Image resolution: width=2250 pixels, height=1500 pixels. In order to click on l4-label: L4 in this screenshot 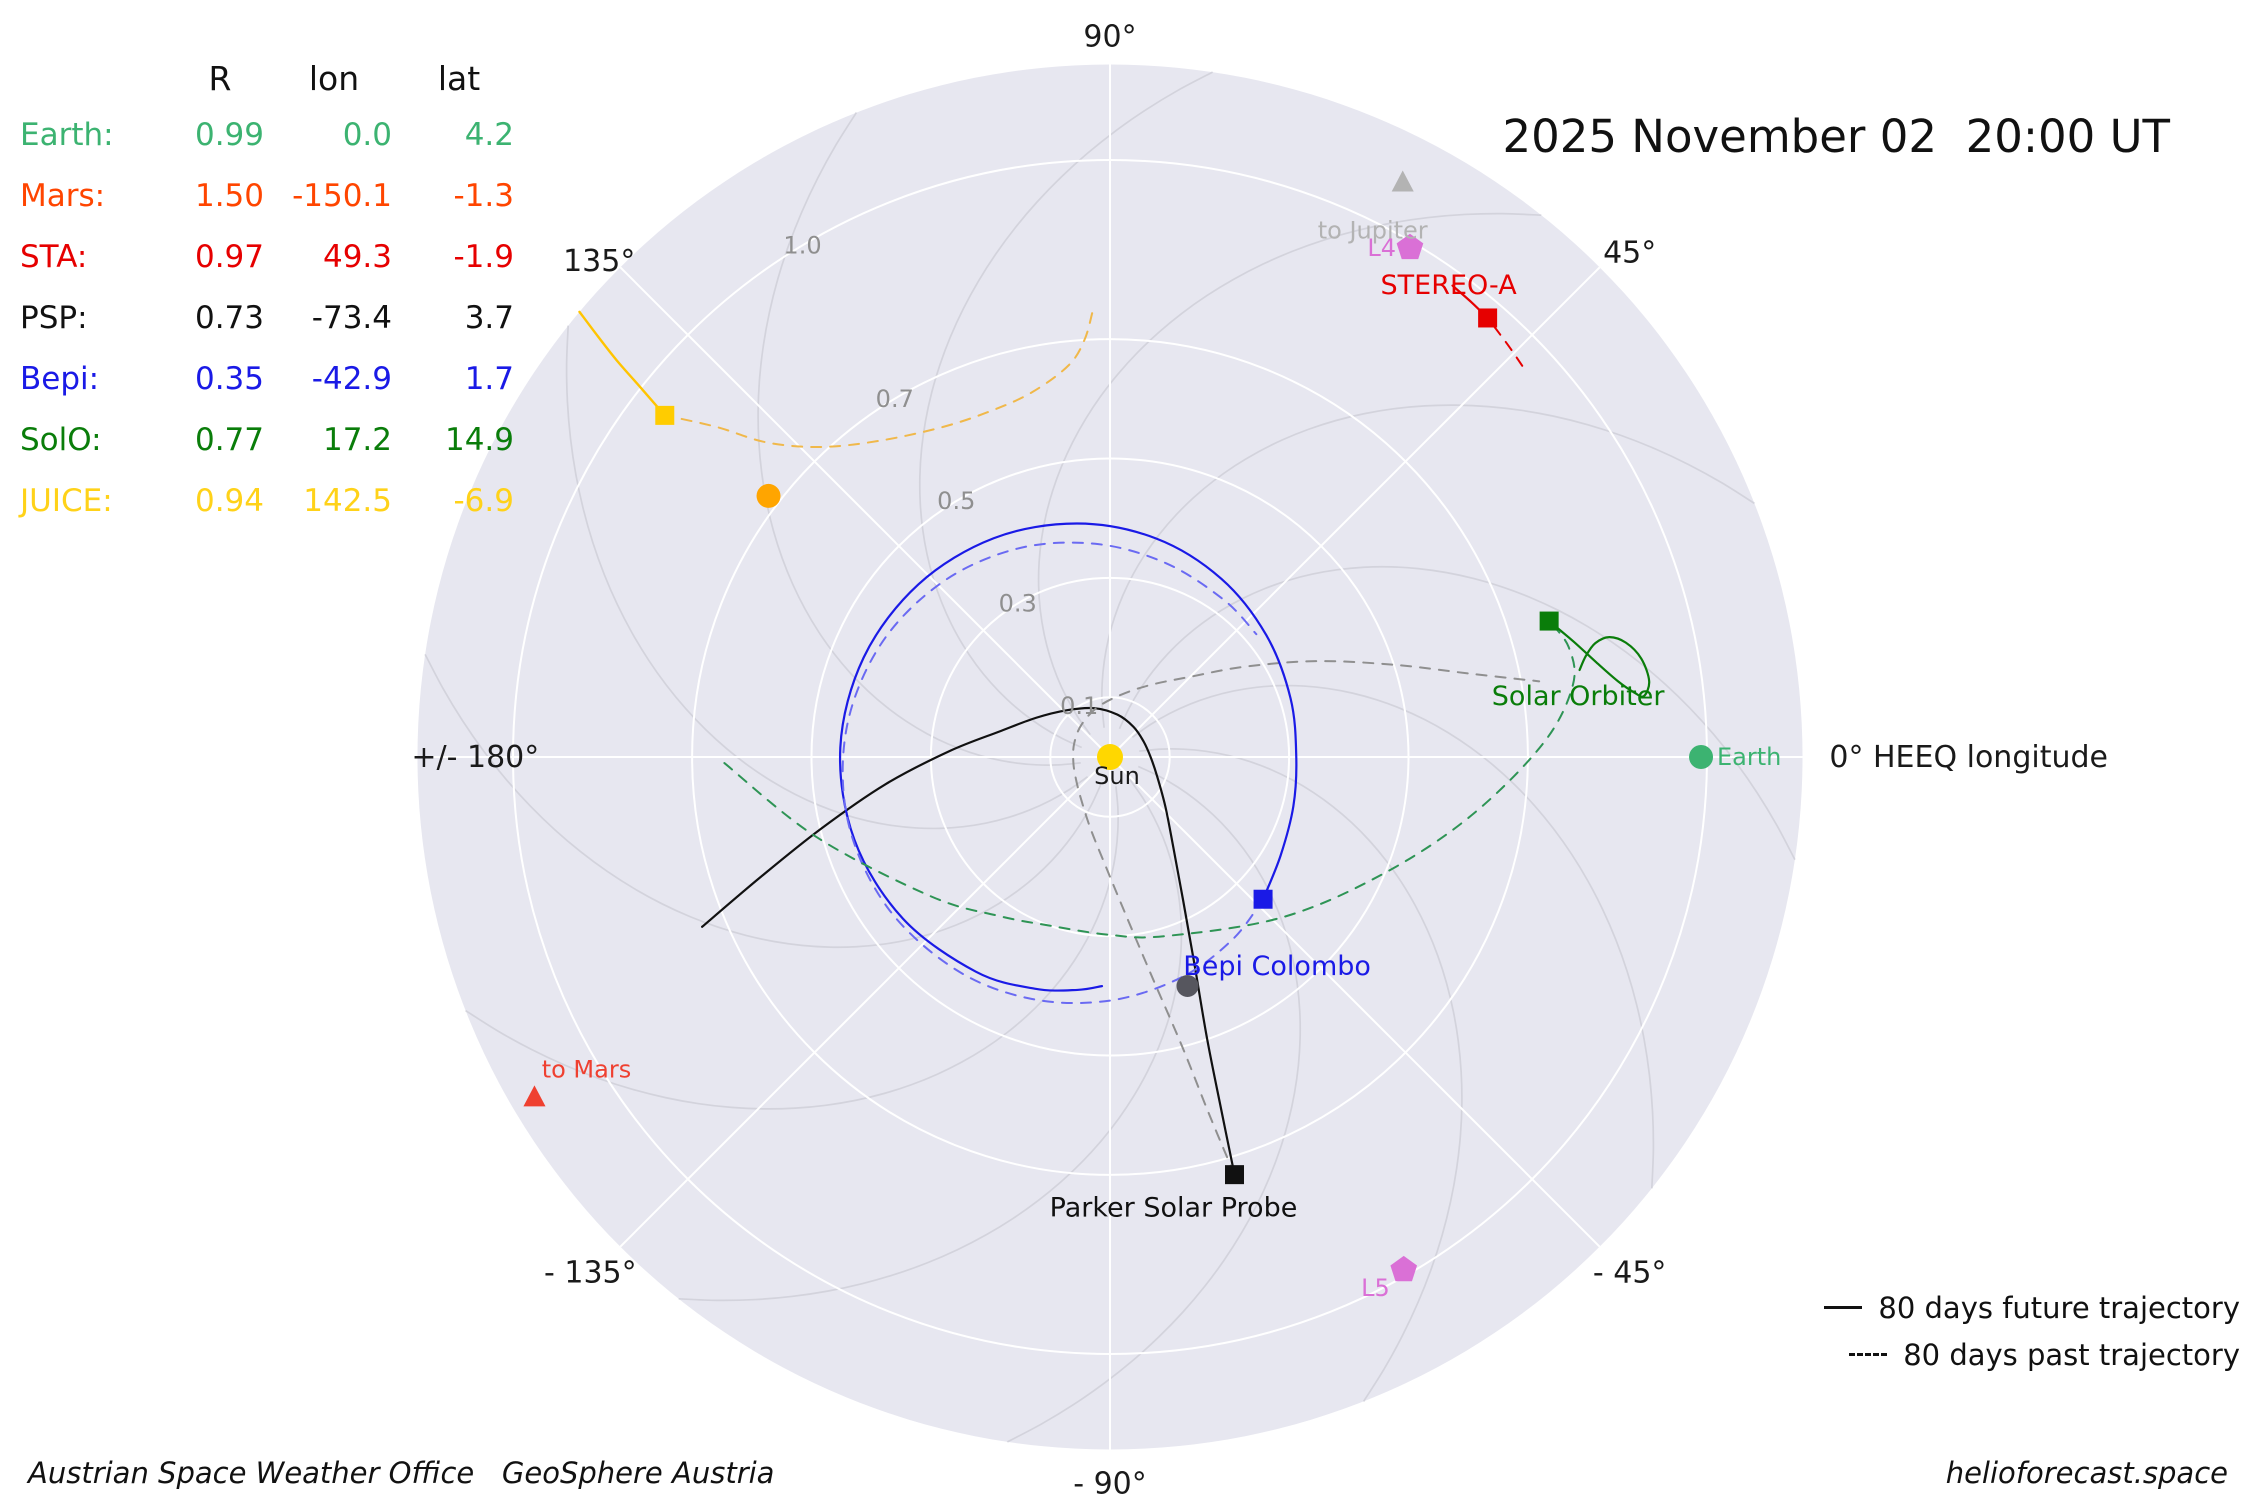, I will do `click(1381, 248)`.